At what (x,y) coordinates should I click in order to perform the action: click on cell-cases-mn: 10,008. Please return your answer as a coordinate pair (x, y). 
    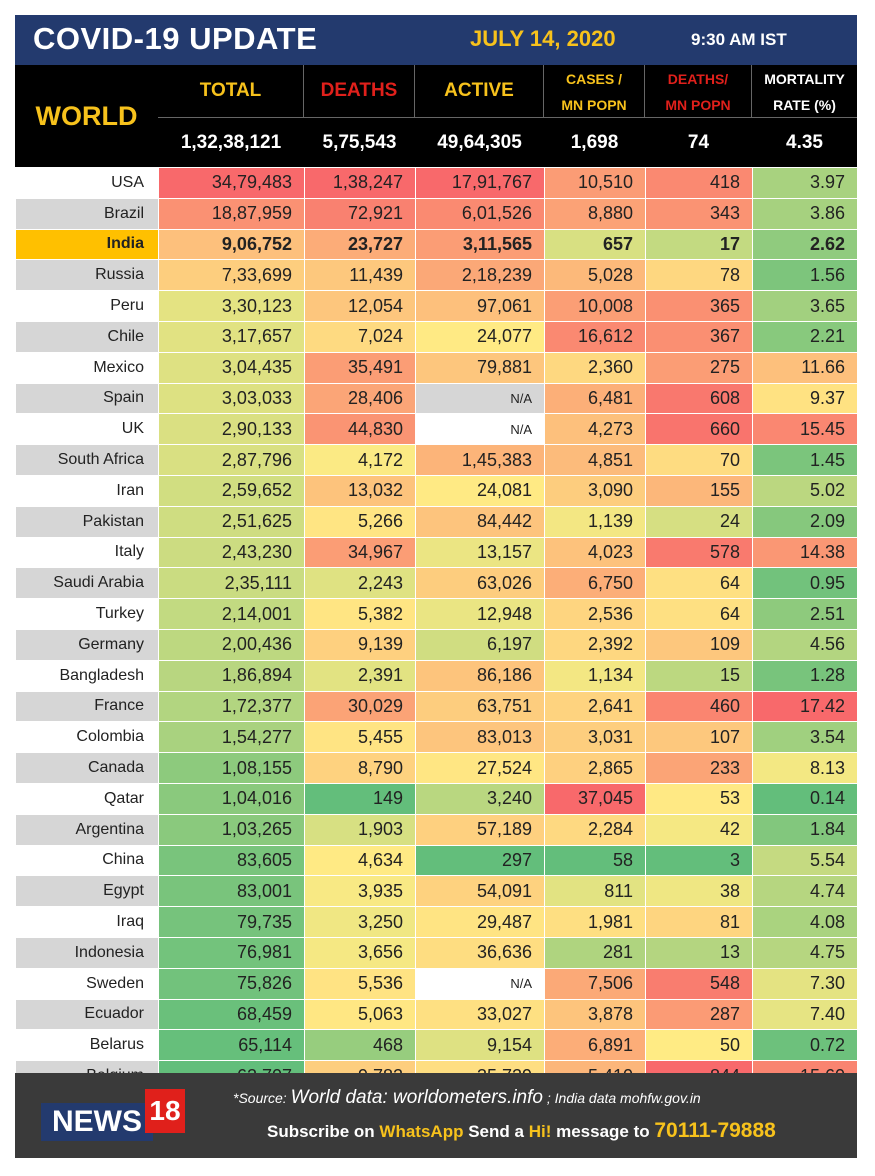
    Looking at the image, I should click on (595, 306).